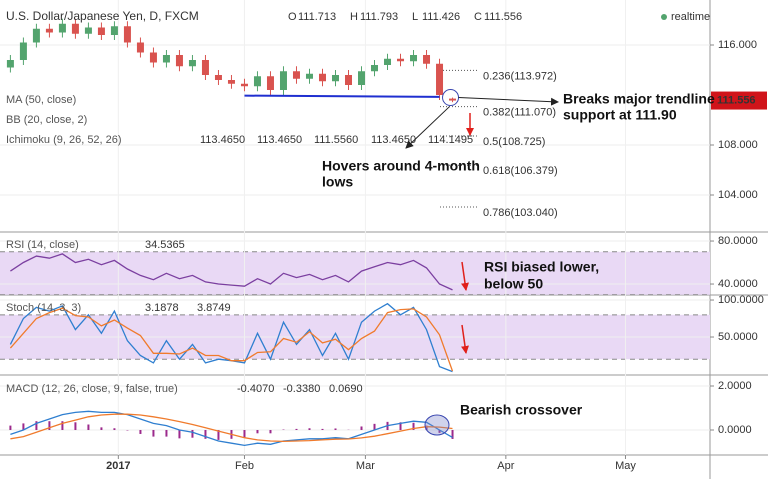 The image size is (768, 479). What do you see at coordinates (739, 100) in the screenshot?
I see `last-price-tag` at bounding box center [739, 100].